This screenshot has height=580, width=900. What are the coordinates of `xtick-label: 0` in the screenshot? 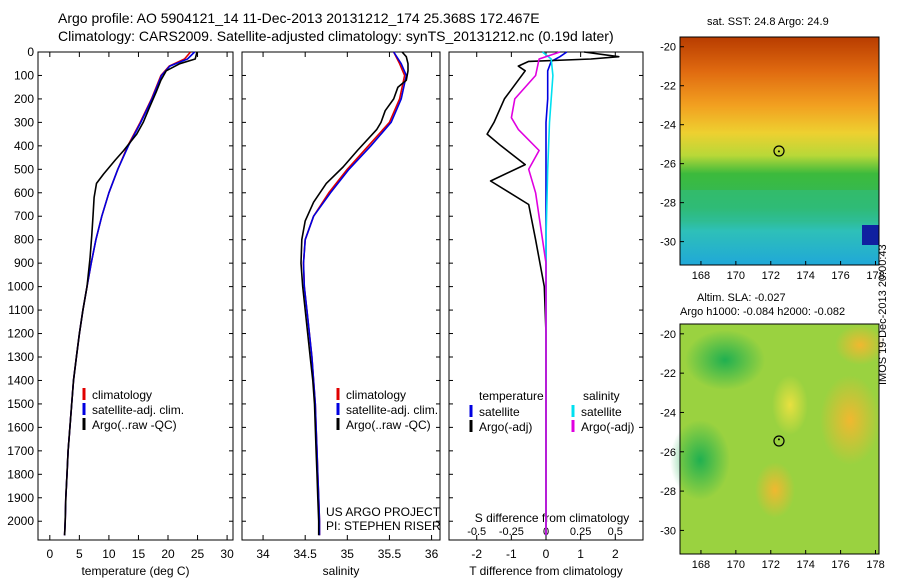 It's located at (546, 554).